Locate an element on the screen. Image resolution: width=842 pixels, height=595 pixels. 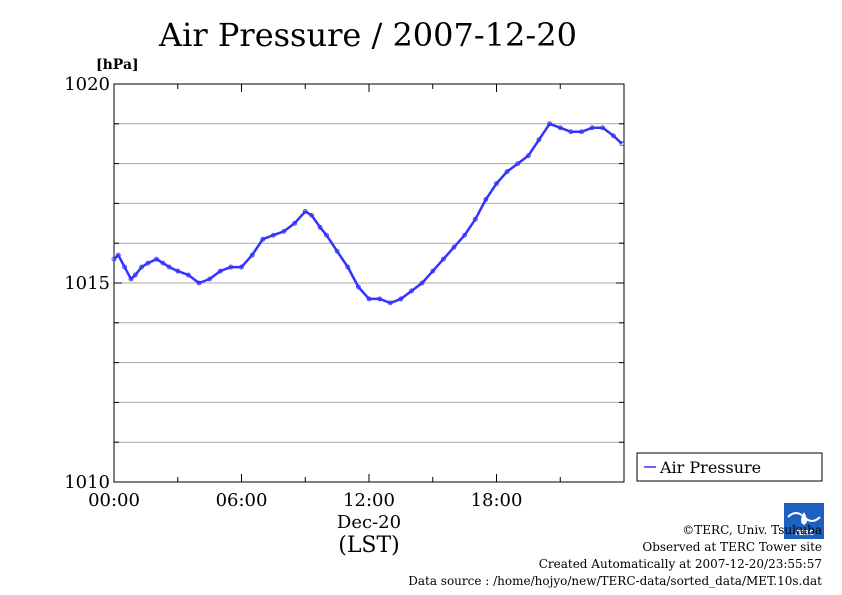
y-tick-label-1015: 1015 is located at coordinates (87, 283).